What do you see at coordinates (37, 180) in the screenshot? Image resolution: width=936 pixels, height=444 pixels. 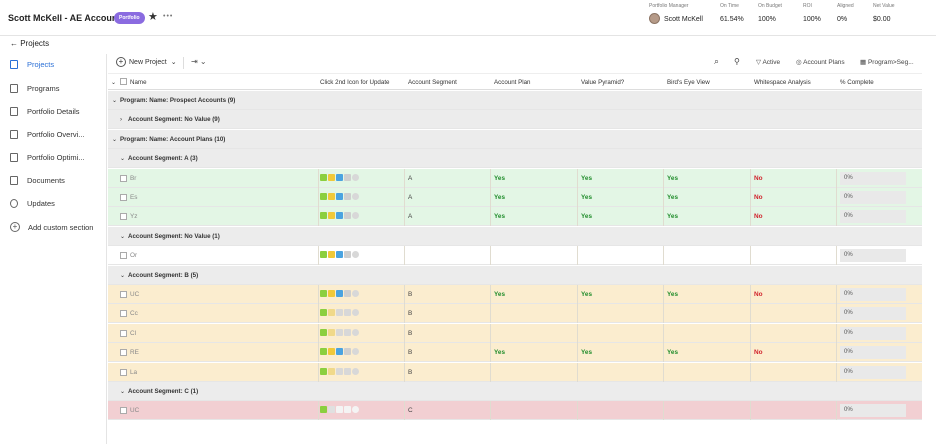 I see `sidebar-item-documents: Documents` at bounding box center [37, 180].